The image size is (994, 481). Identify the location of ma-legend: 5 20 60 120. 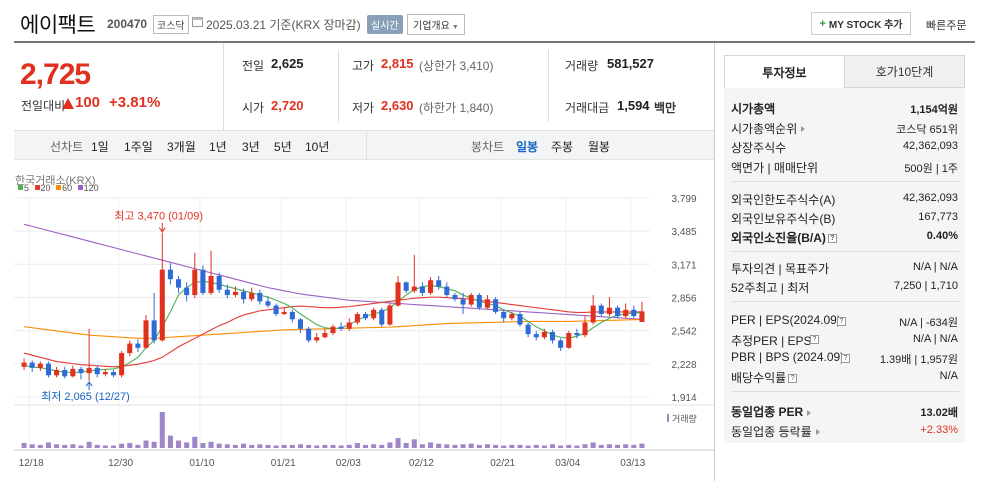
(57, 188).